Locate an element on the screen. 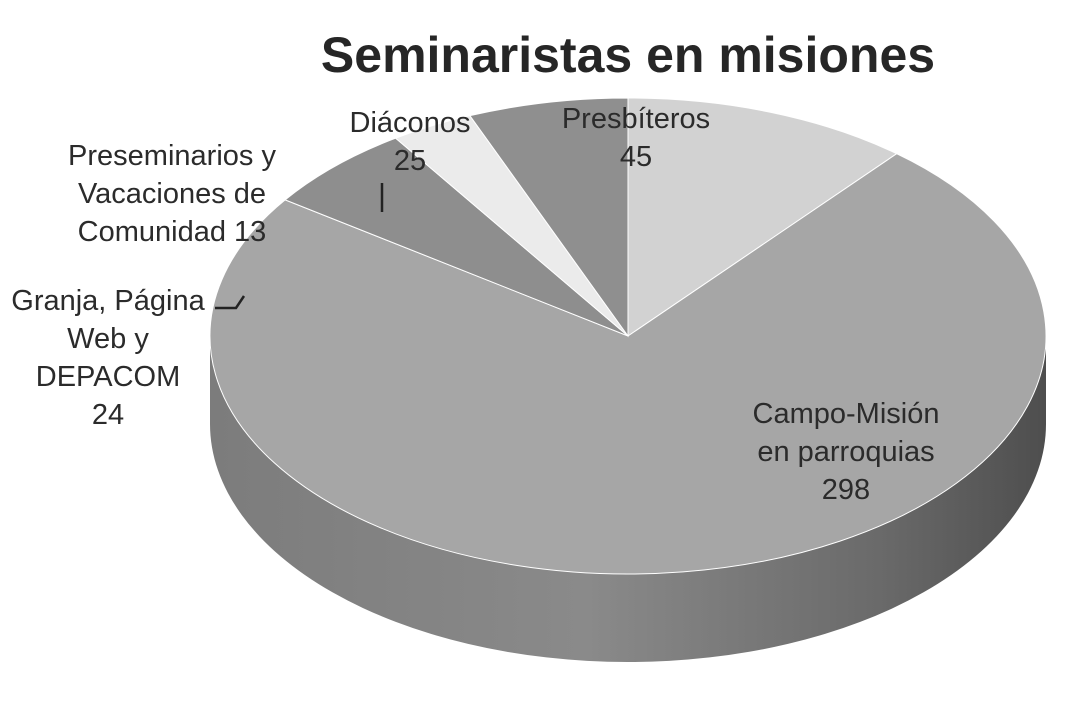 The width and height of the screenshot is (1074, 712). slice-label-3: Preseminarios y Vacaciones de Comunidad 13 is located at coordinates (172, 194).